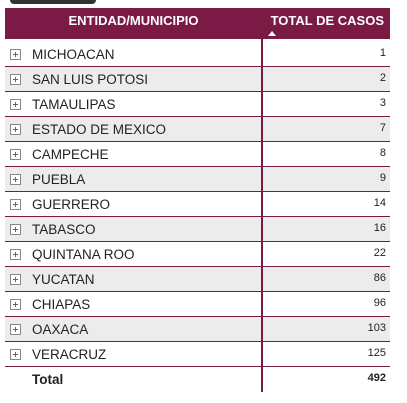  I want to click on column-header: TOTAL DE CASOS, so click(327, 20).